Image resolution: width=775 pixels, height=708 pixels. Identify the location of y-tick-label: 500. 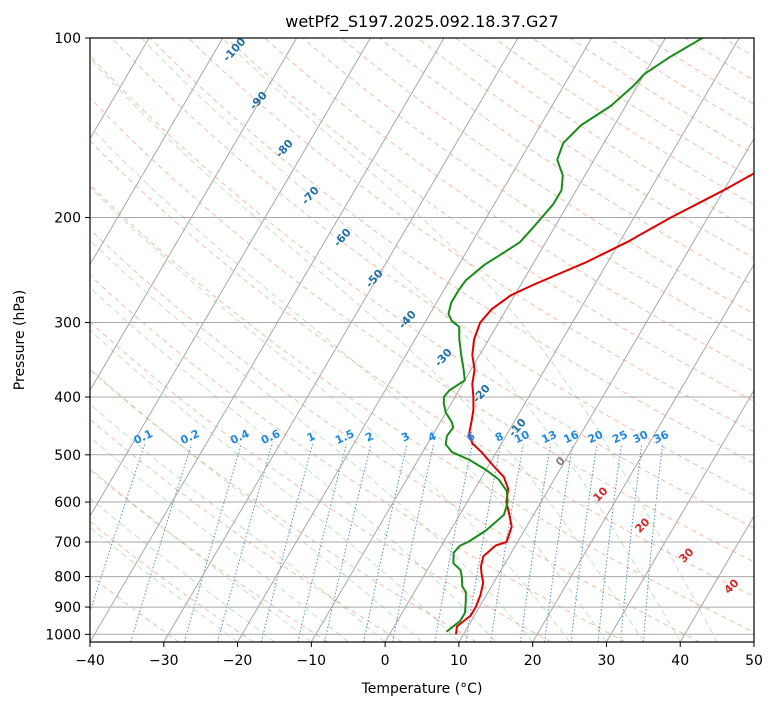
(67, 456).